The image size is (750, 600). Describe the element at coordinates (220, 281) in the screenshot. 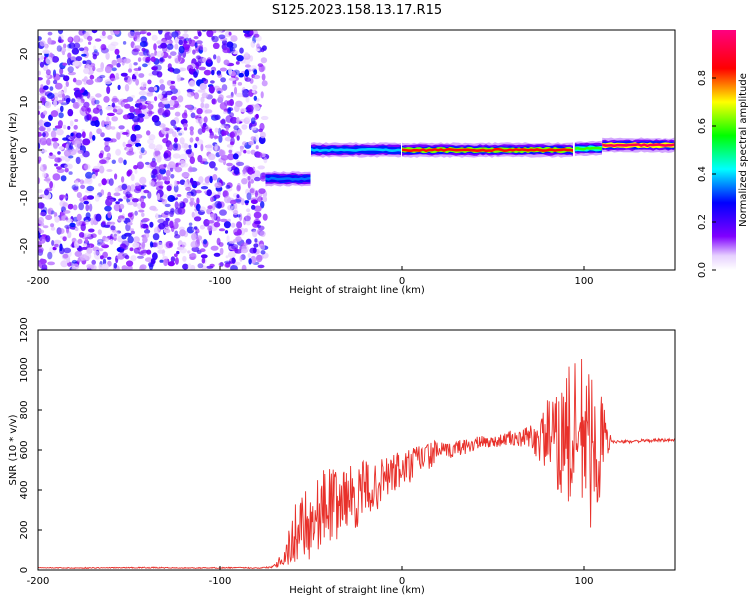

I see `x-tick-label: -100` at that location.